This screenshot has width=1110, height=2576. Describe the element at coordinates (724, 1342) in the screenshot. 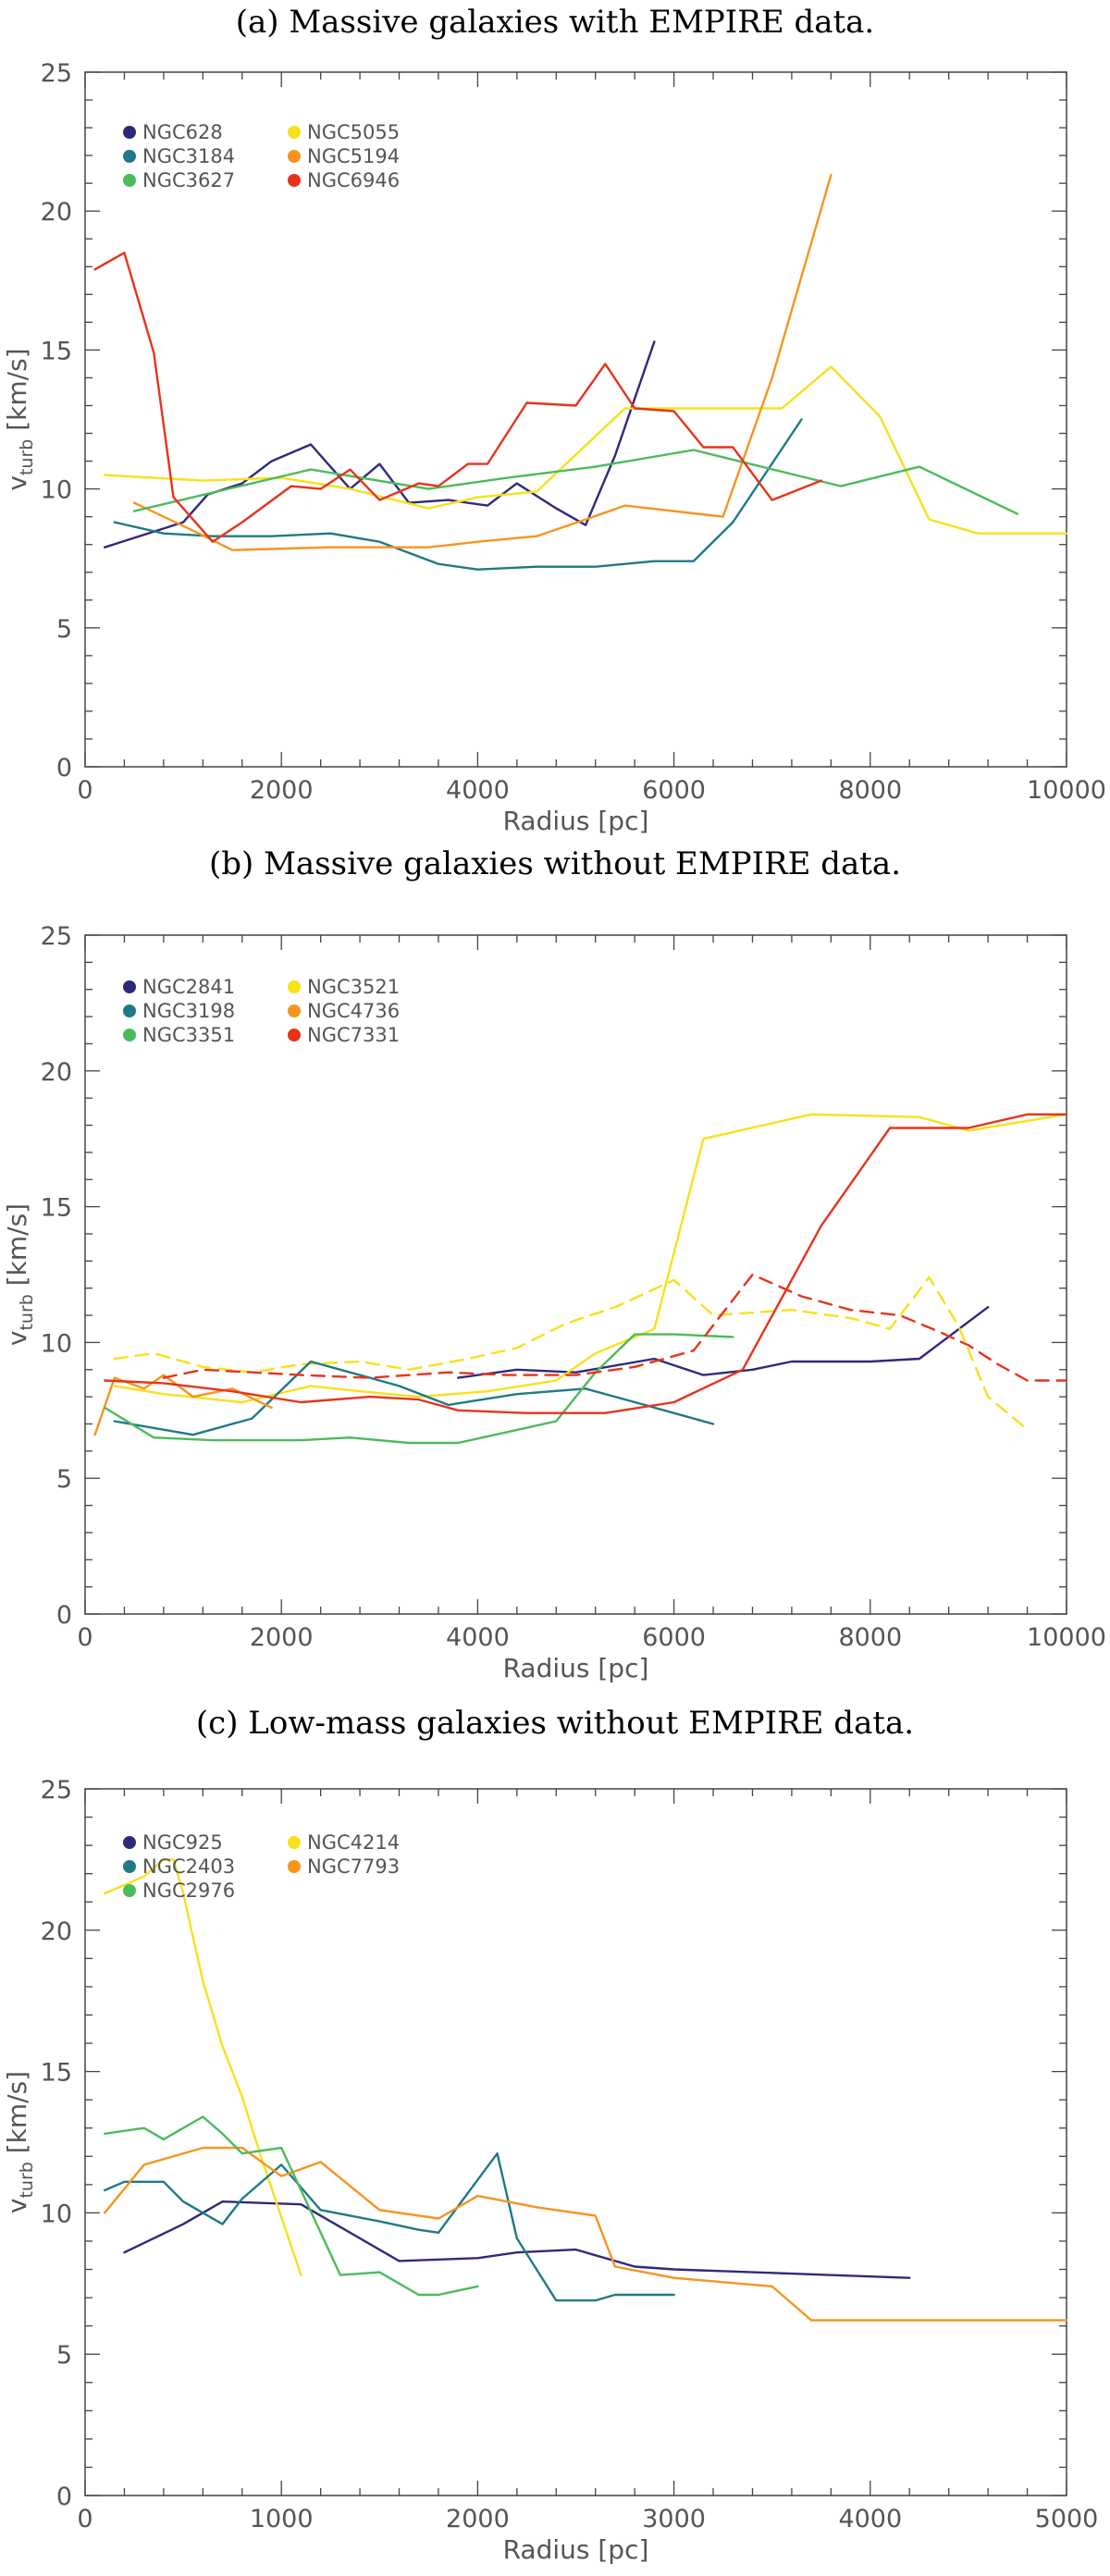

I see `series-line-ngc2841` at that location.